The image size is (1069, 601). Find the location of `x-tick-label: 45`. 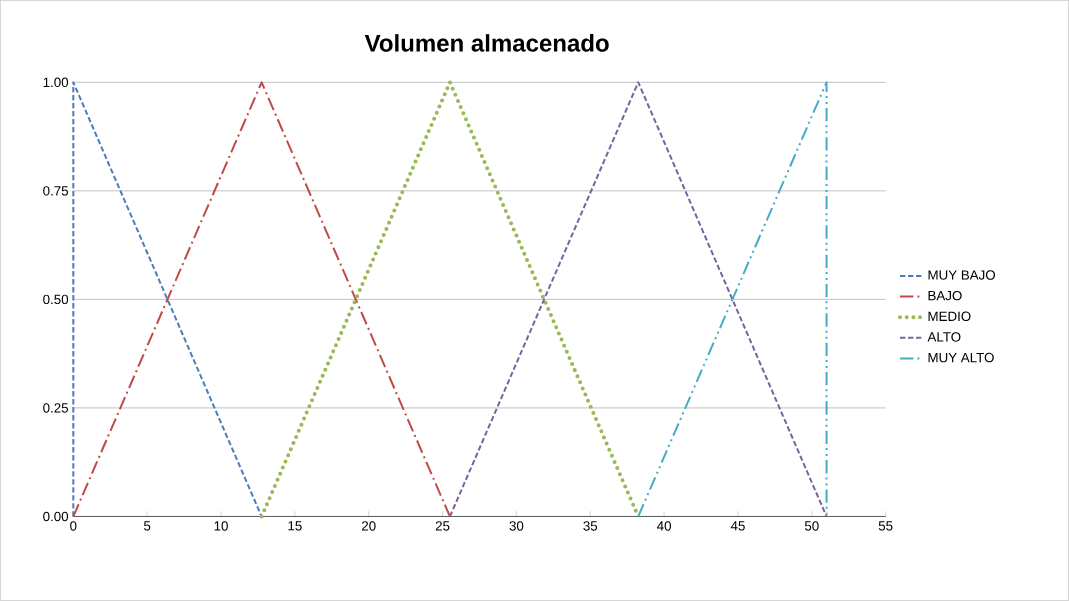

x-tick-label: 45 is located at coordinates (737, 526).